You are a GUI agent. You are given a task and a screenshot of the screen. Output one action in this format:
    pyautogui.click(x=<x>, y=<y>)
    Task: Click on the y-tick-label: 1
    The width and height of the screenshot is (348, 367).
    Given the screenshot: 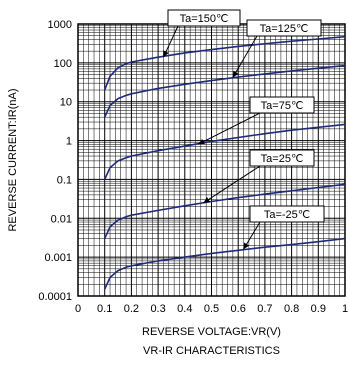 What is the action you would take?
    pyautogui.click(x=69, y=142)
    